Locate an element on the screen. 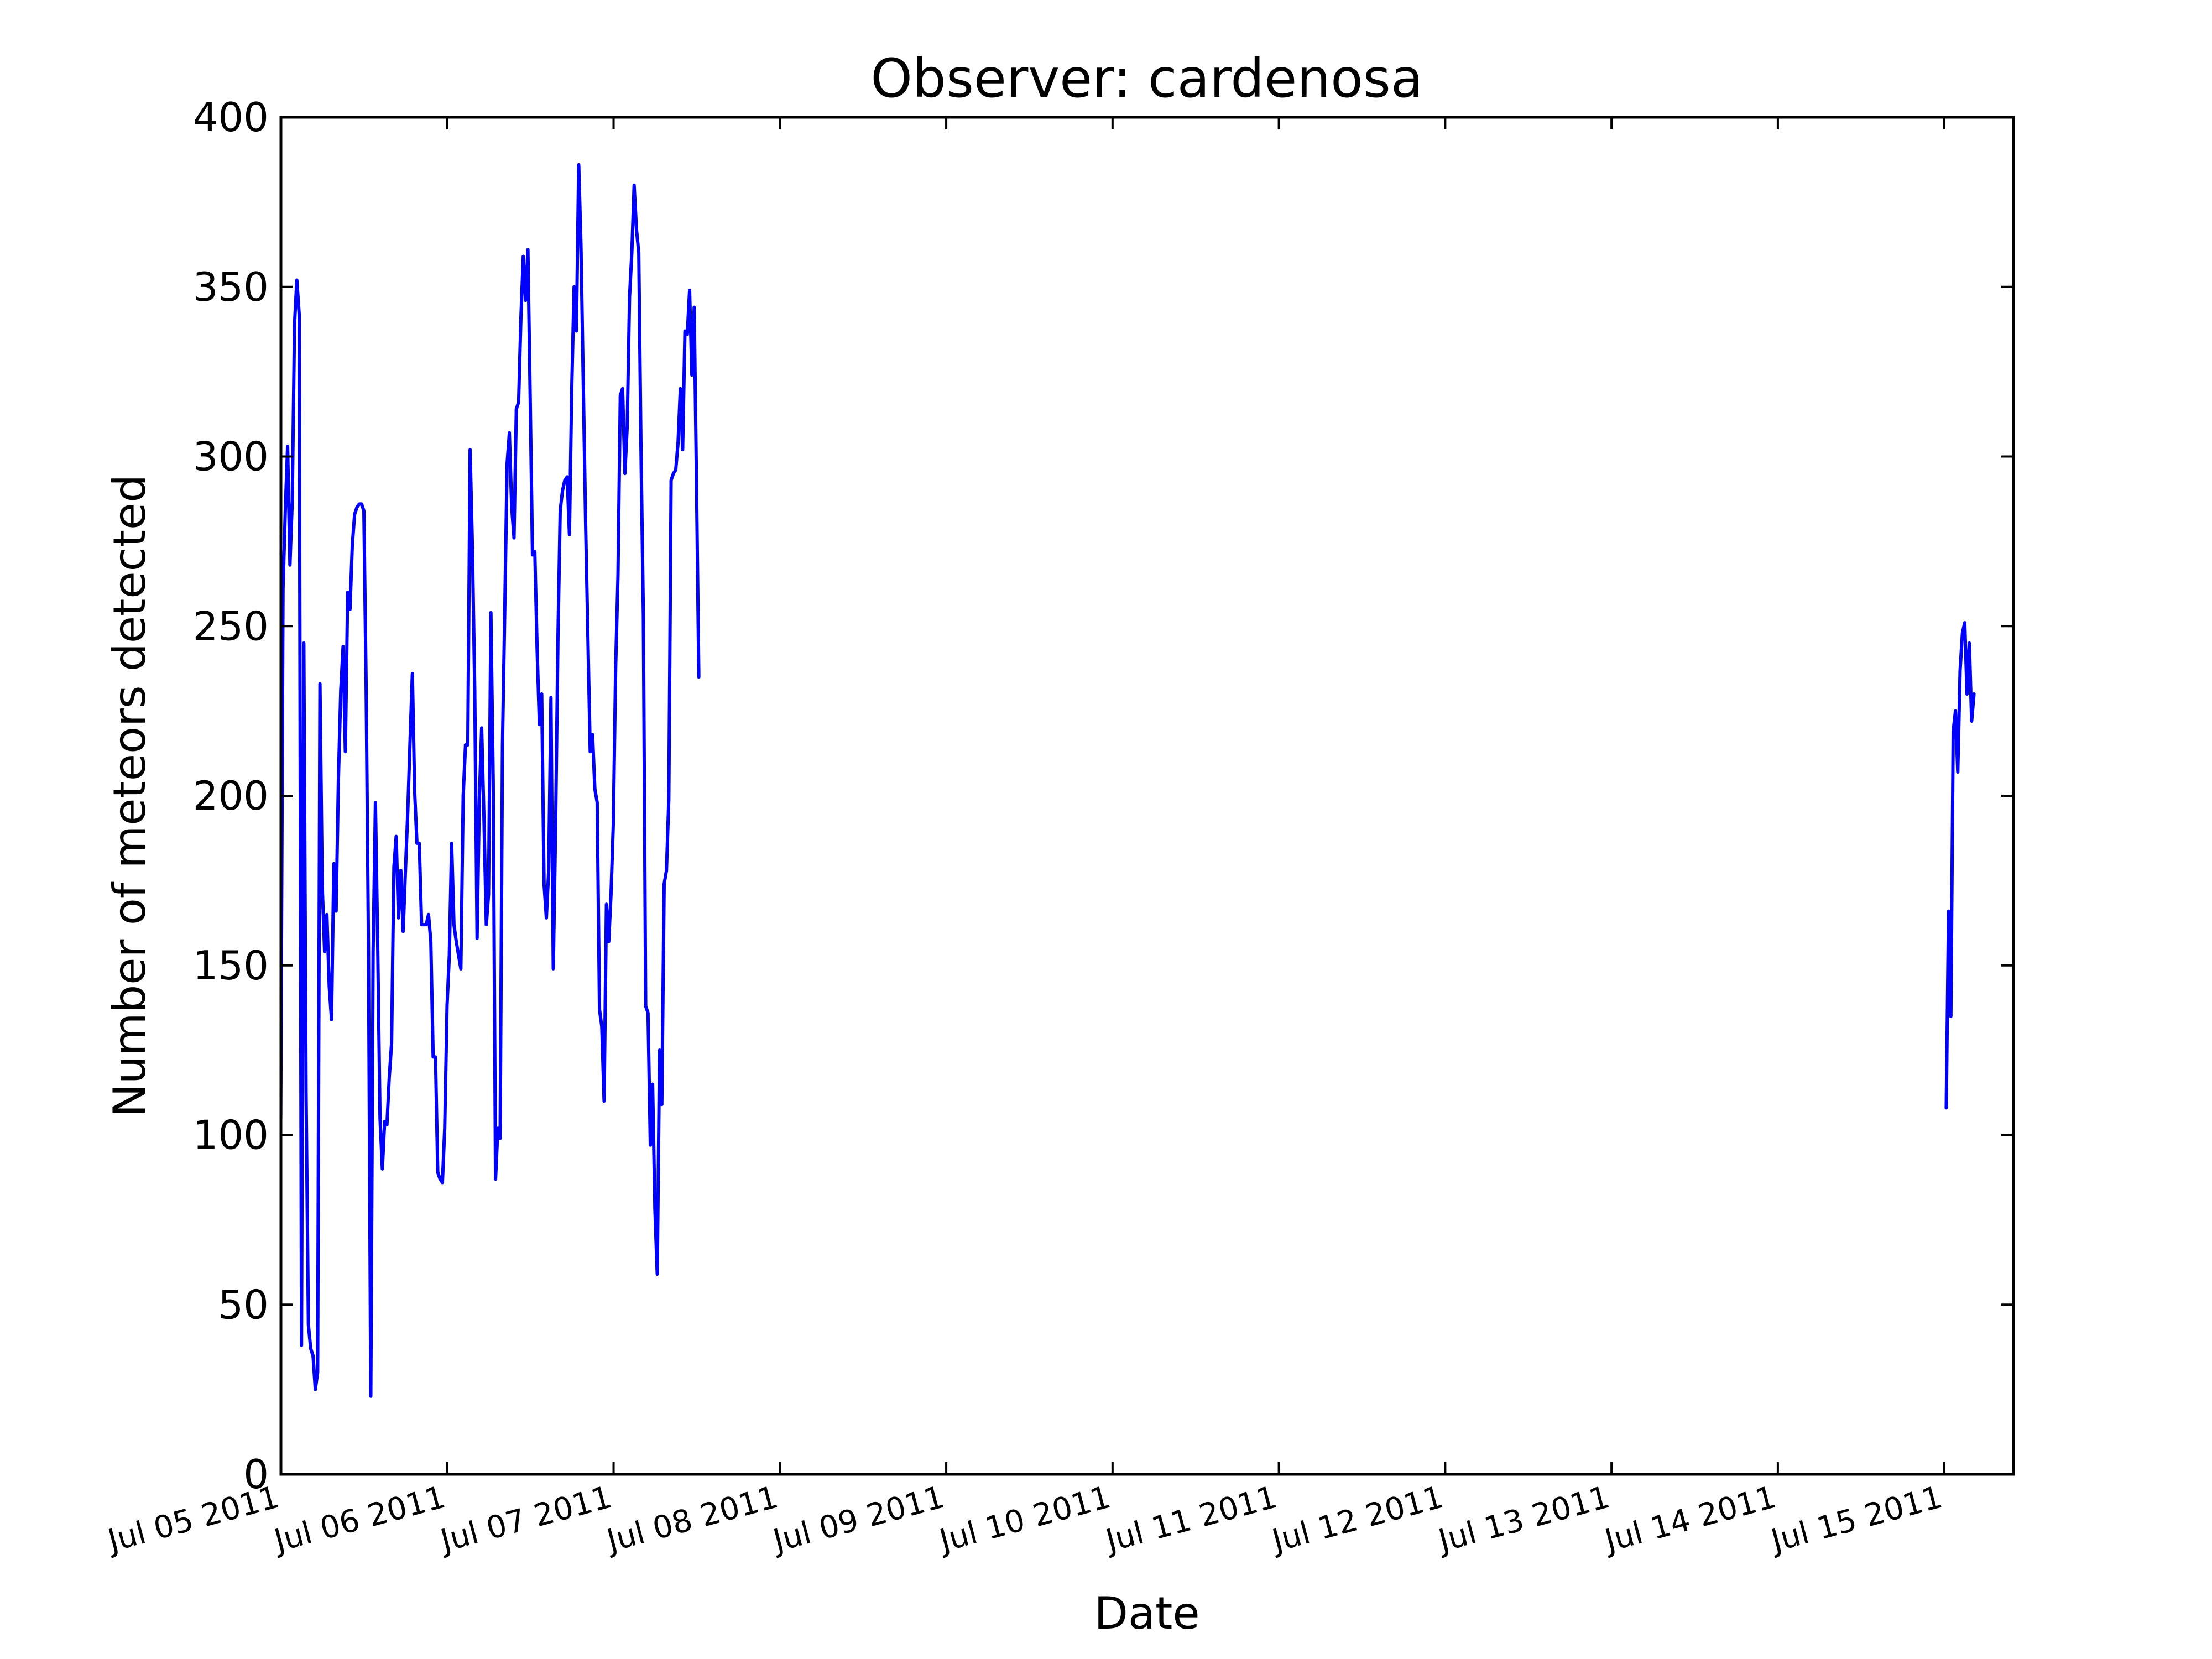  y-tick-label: 100 is located at coordinates (231, 1136).